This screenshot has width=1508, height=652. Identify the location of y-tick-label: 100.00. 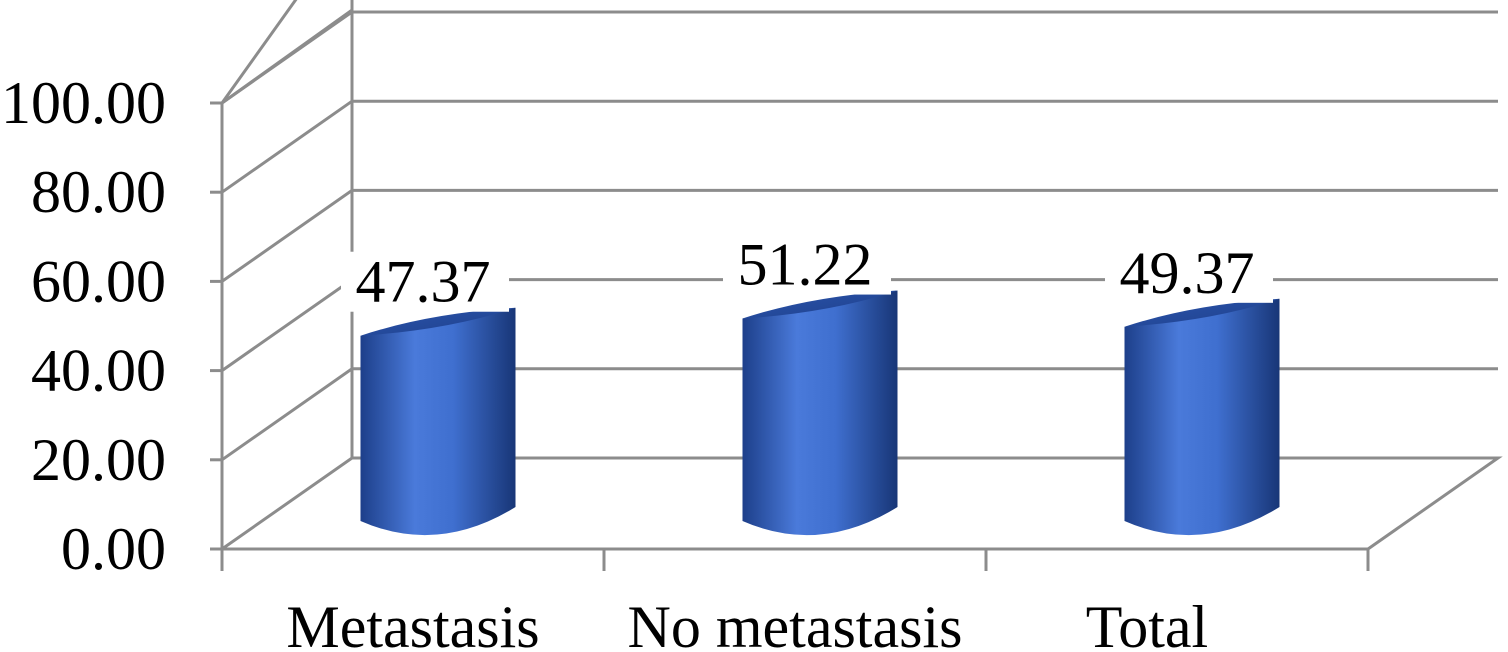
(83, 103).